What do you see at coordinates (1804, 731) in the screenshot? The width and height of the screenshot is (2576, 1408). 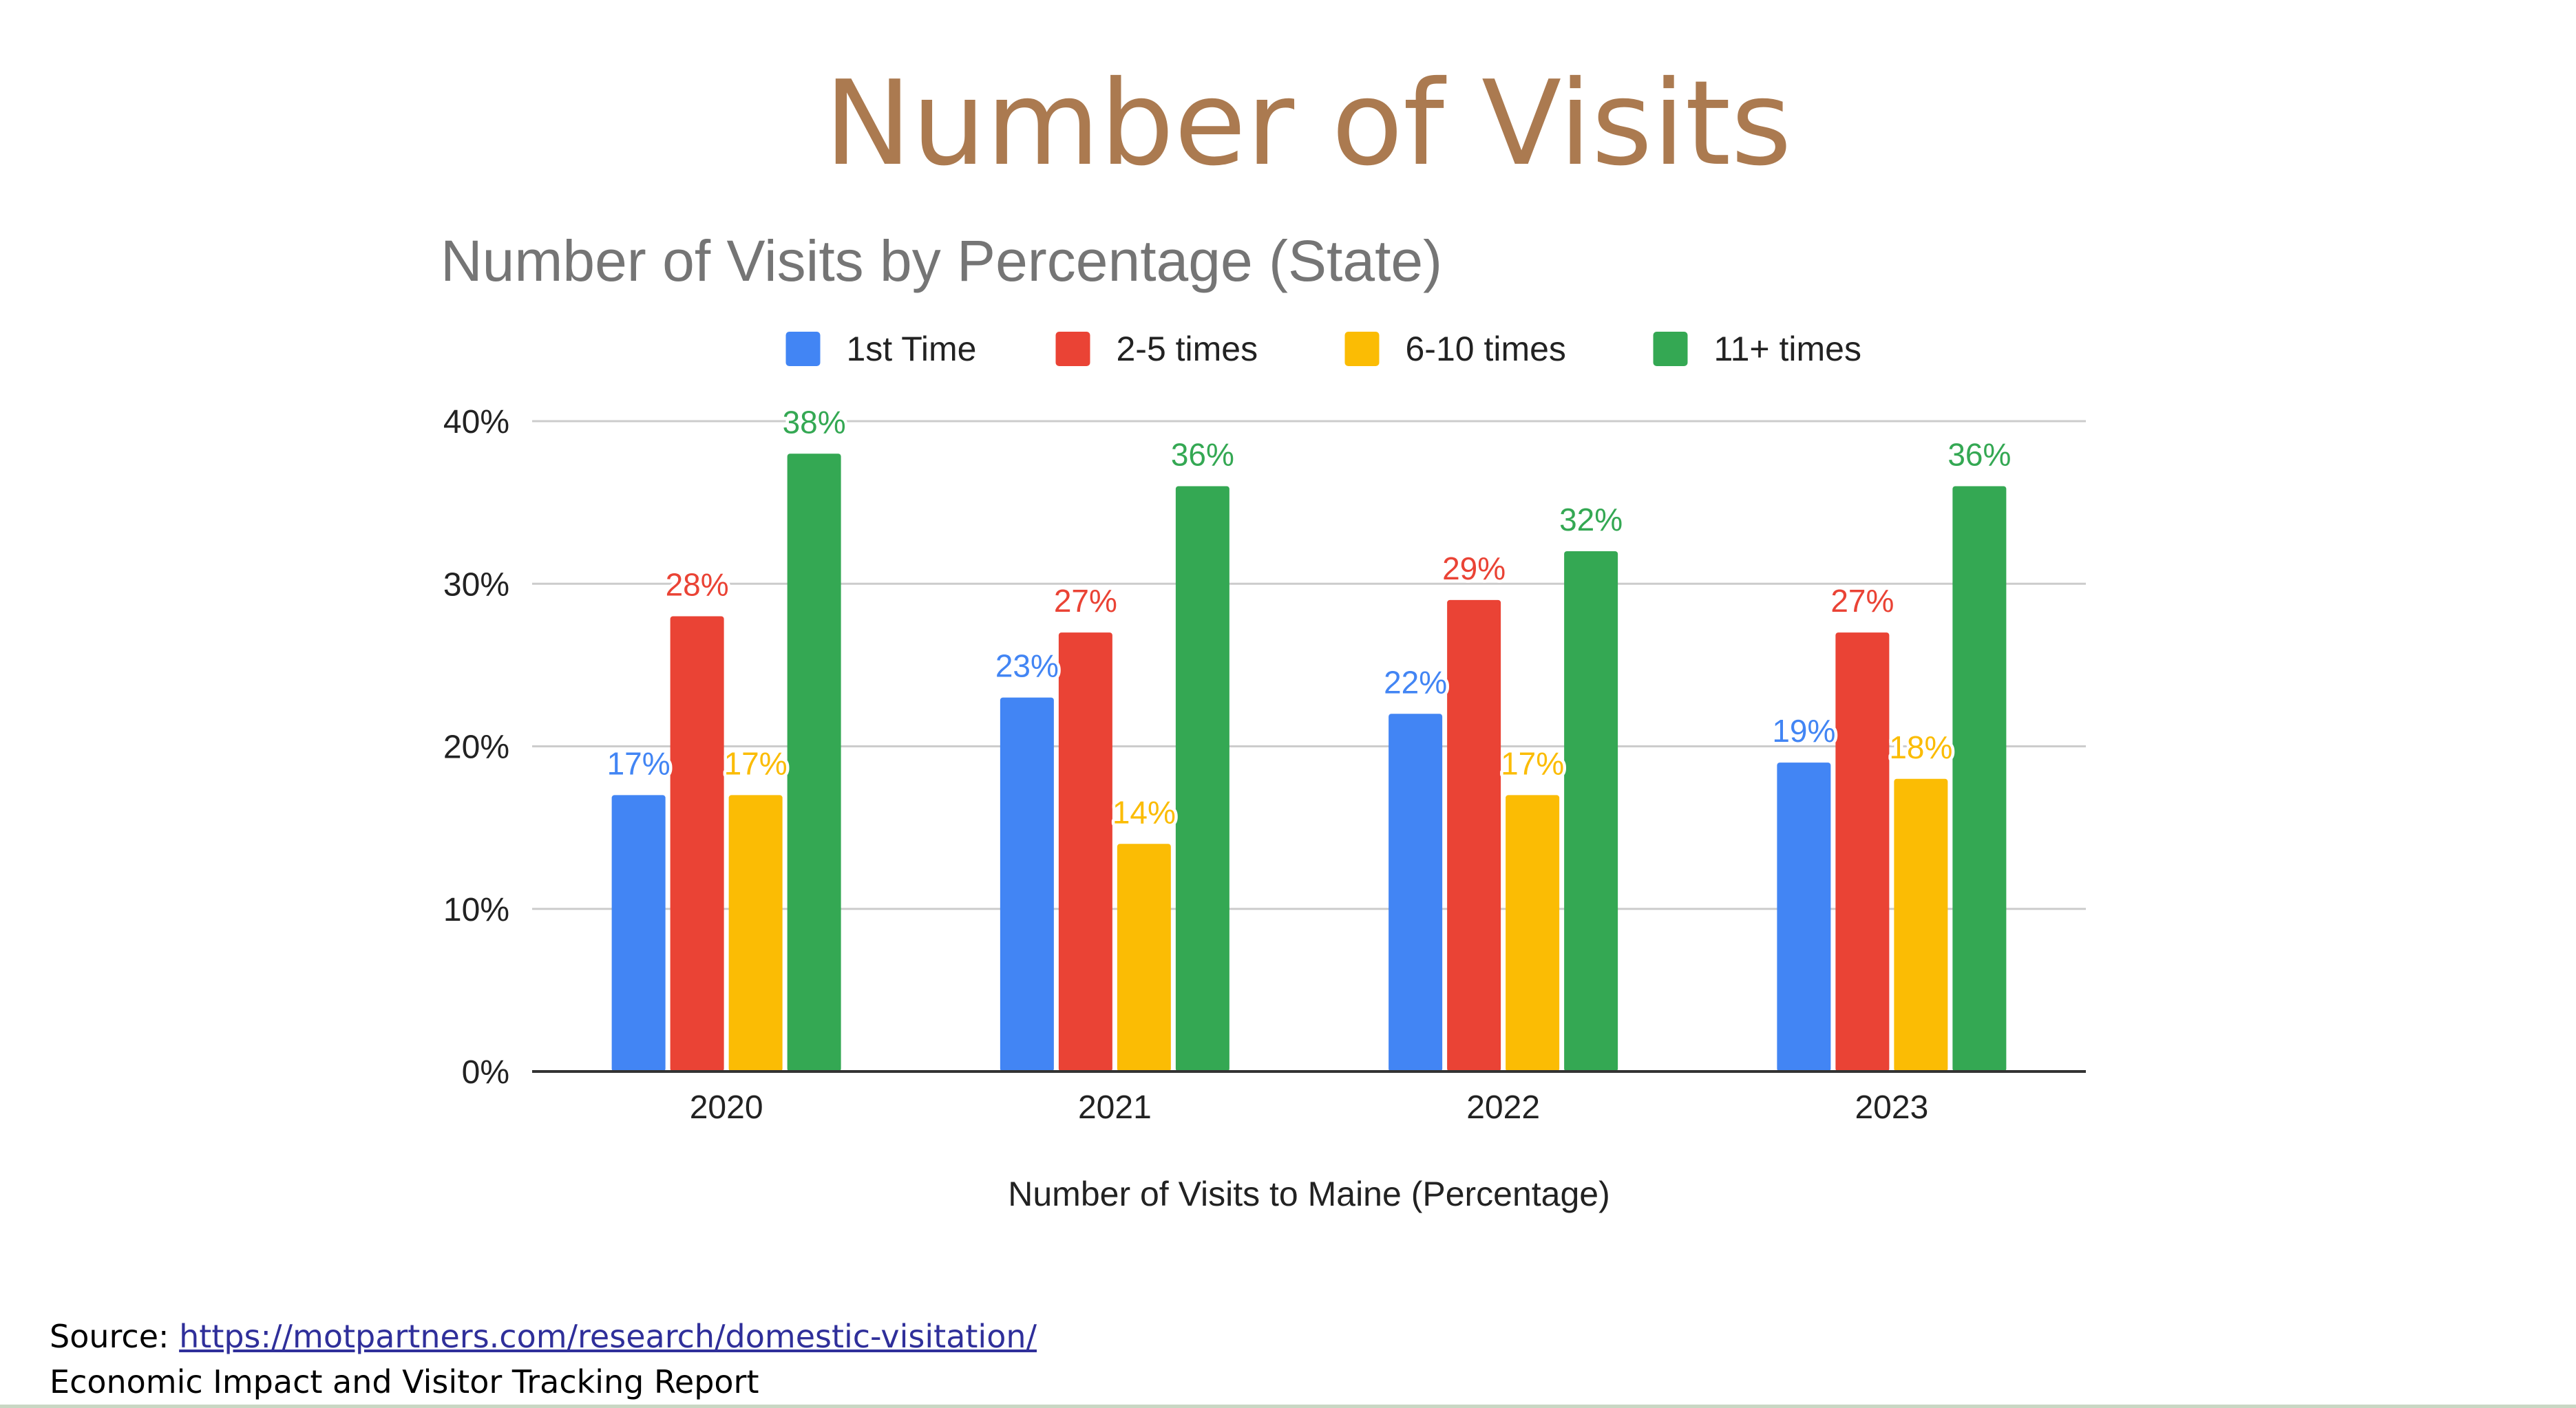 I see `data-label: 19%` at bounding box center [1804, 731].